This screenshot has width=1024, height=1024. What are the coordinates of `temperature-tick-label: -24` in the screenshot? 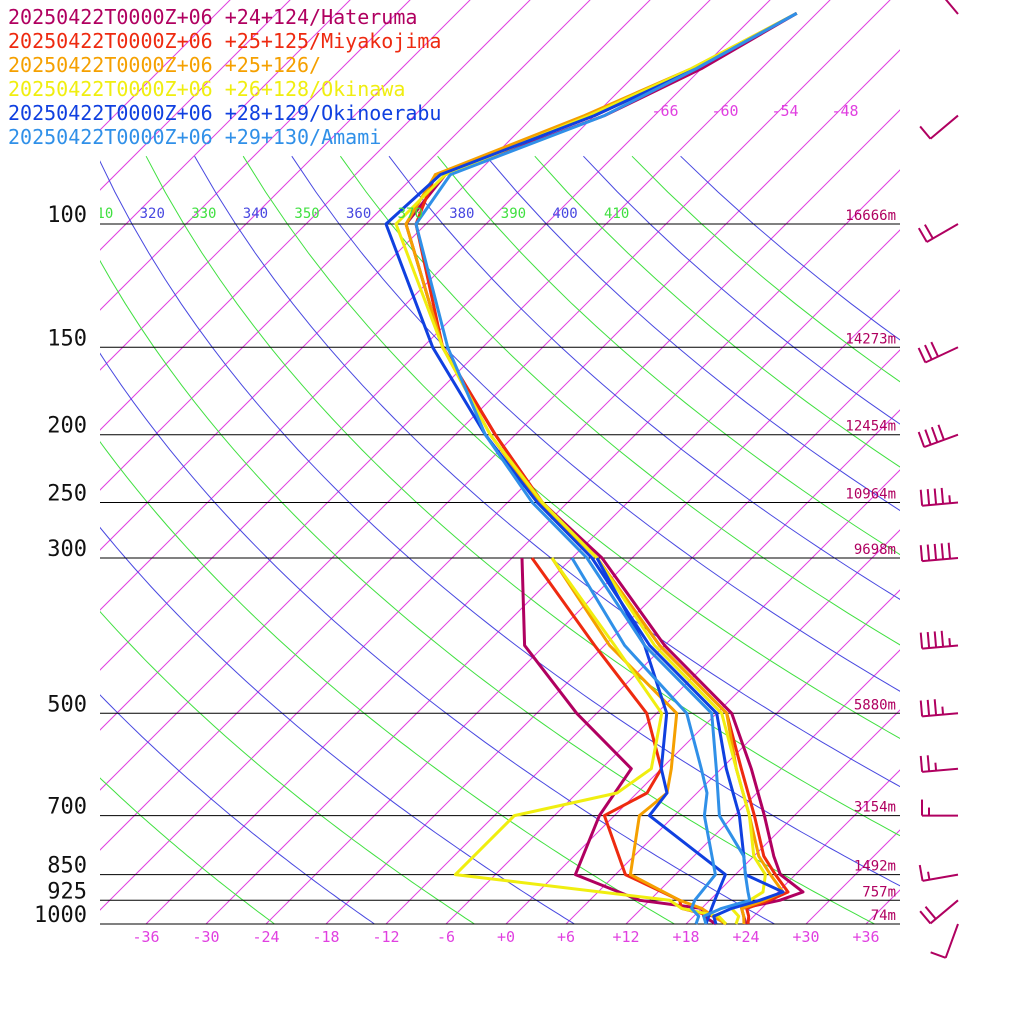 It's located at (265, 937).